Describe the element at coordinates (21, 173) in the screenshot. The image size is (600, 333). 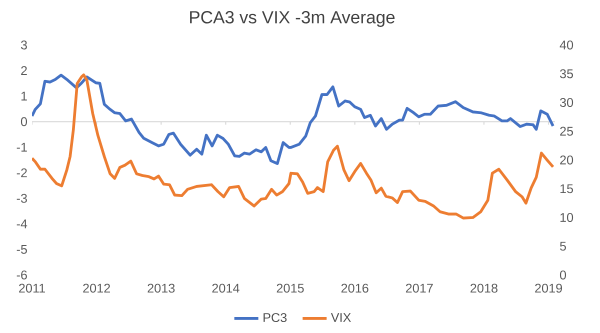
I see `y-tick-label: -2` at that location.